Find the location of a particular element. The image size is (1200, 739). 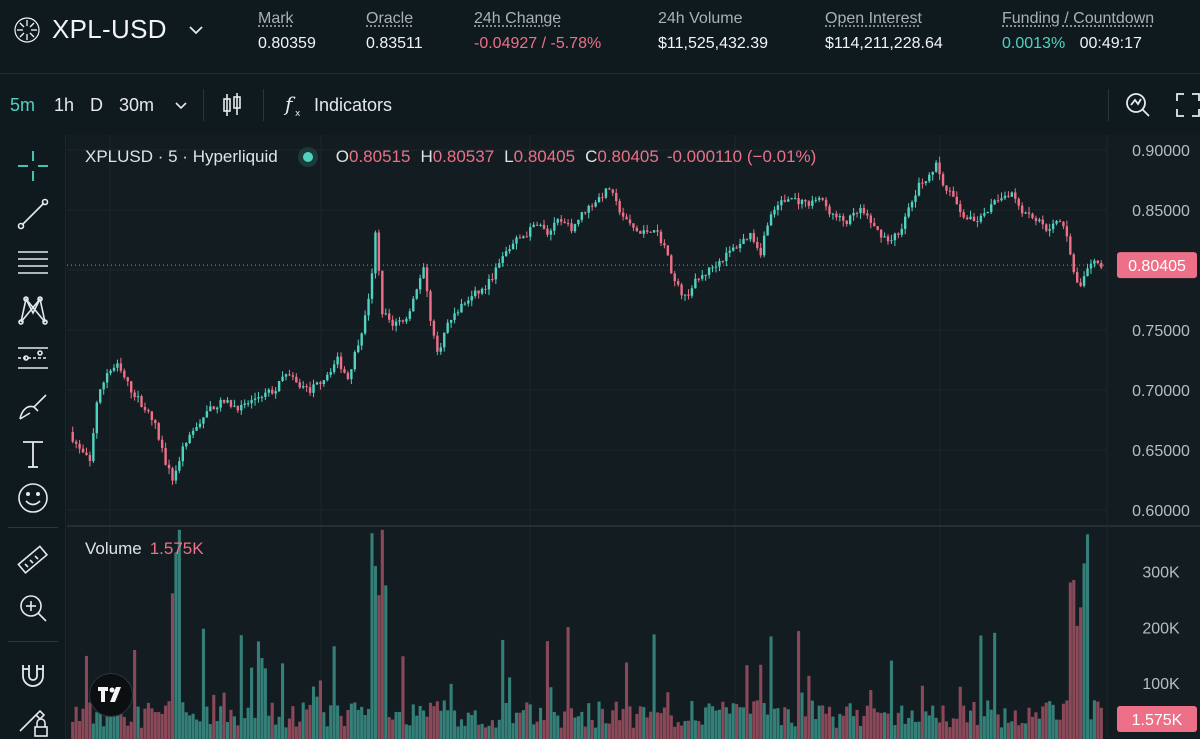

stat-label: Oracle is located at coordinates (390, 18).